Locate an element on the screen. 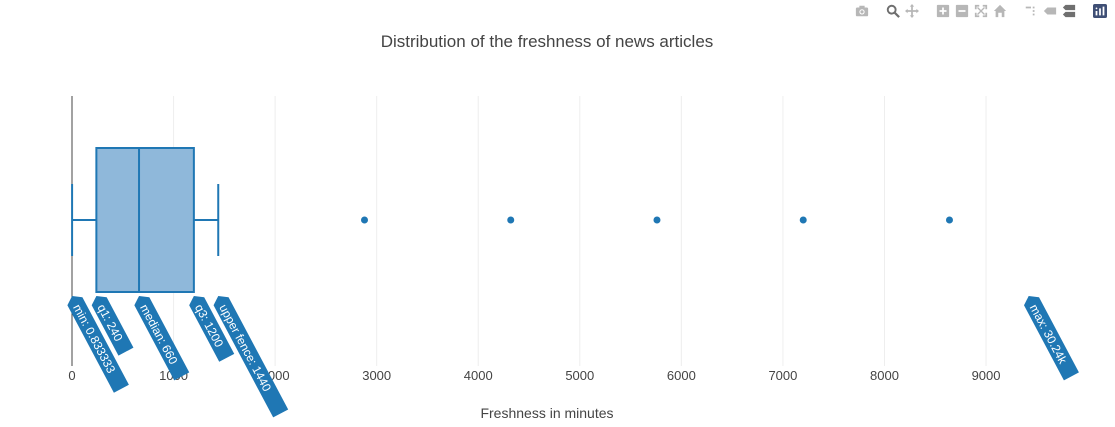 This screenshot has width=1115, height=427. x-tick-label: 7000 is located at coordinates (782, 375).